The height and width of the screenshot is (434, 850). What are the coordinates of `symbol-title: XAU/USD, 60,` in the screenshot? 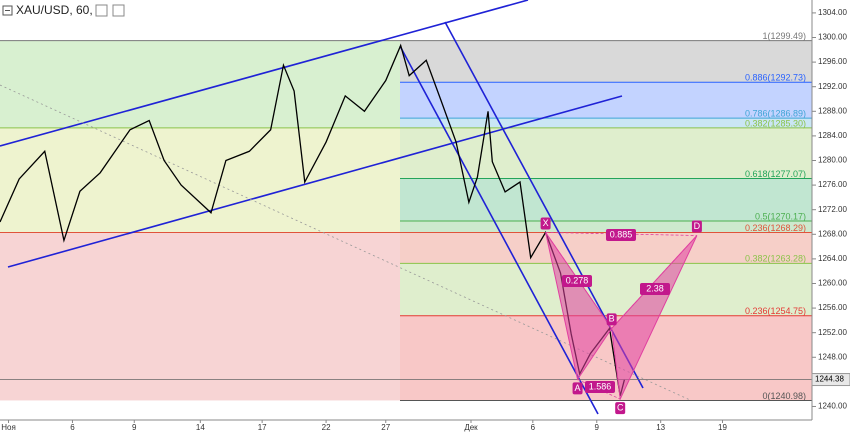 It's located at (54, 10).